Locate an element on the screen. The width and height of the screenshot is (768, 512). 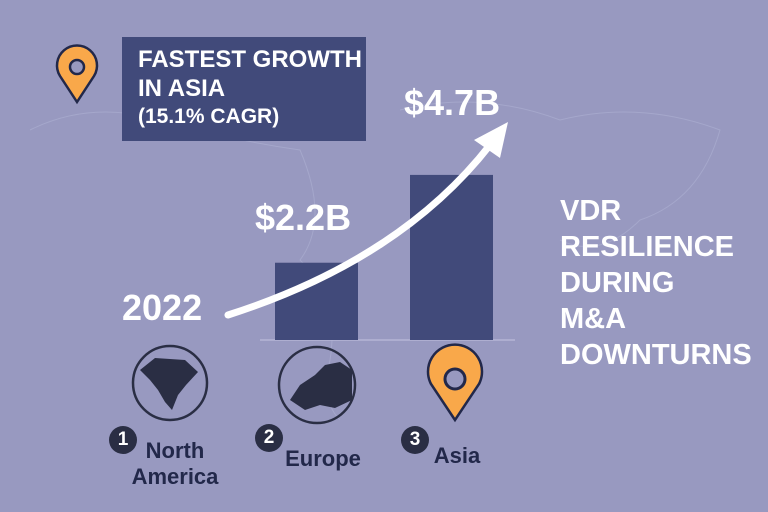
europe-globe-icon is located at coordinates (317, 385).